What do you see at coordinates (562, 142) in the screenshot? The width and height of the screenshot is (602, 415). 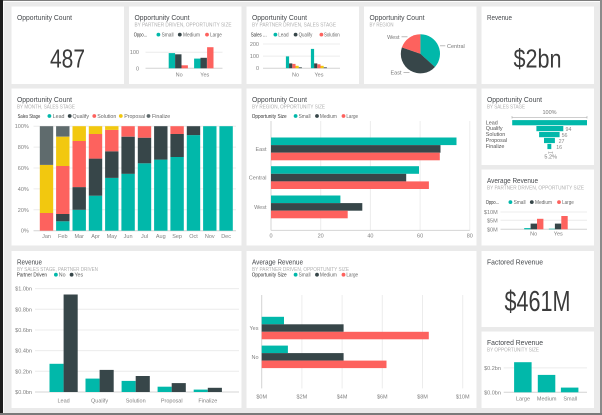 I see `svg-text: 27` at bounding box center [562, 142].